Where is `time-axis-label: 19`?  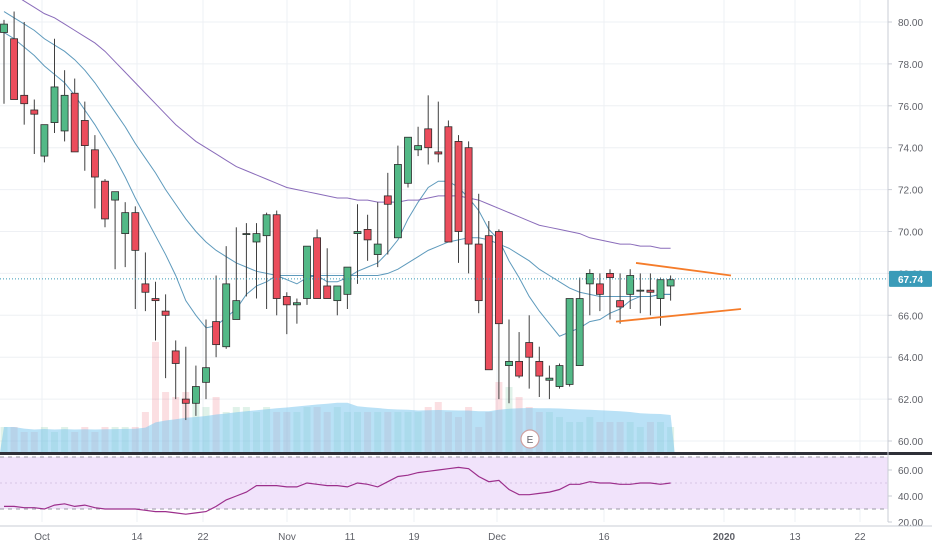 time-axis-label: 19 is located at coordinates (414, 537).